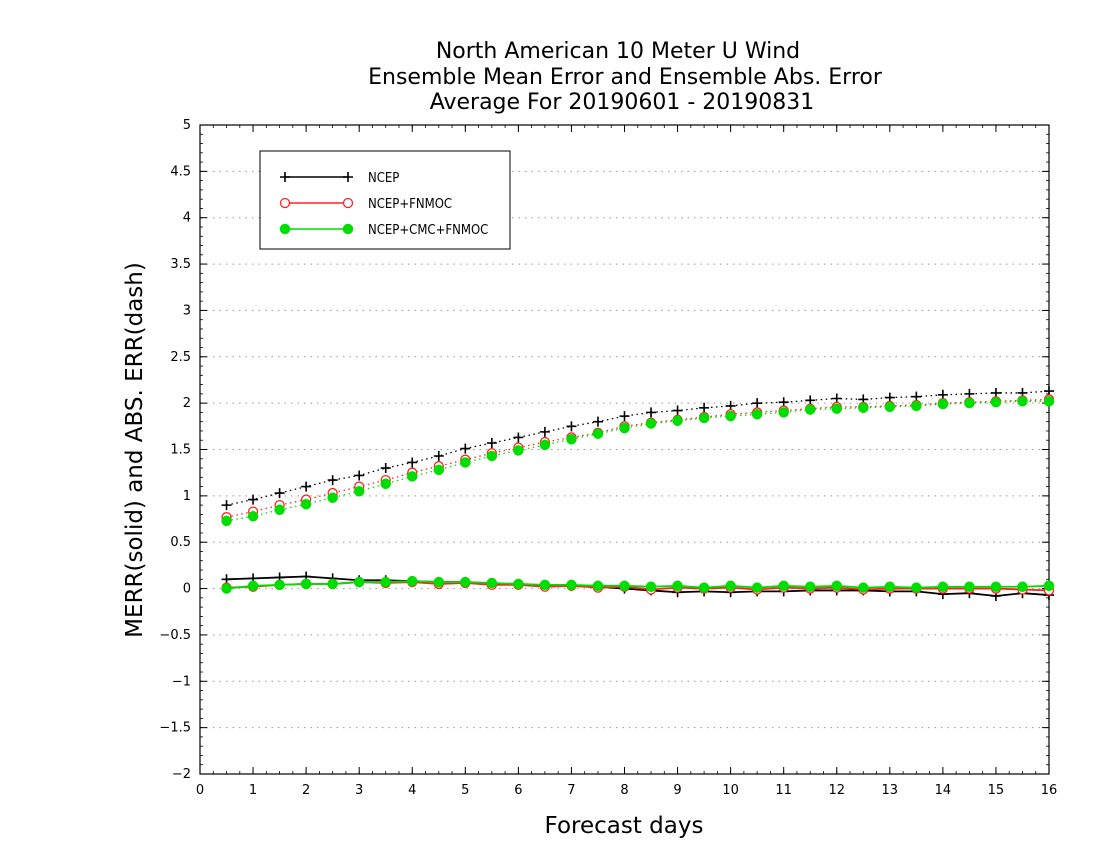 The height and width of the screenshot is (850, 1100). Describe the element at coordinates (339, 178) in the screenshot. I see `legend-entry: NCEP` at that location.